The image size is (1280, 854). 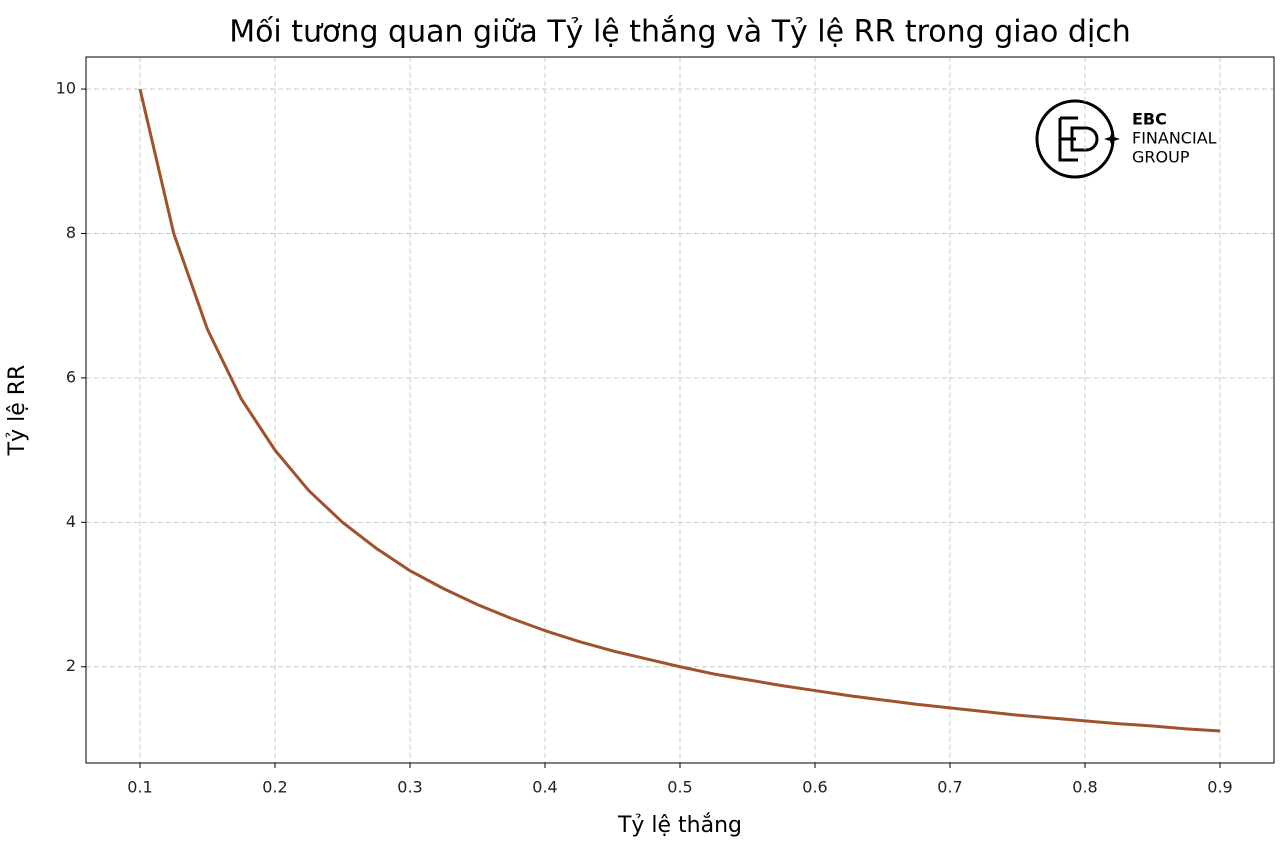 What do you see at coordinates (544, 787) in the screenshot?
I see `x-tick-label: 0.4` at bounding box center [544, 787].